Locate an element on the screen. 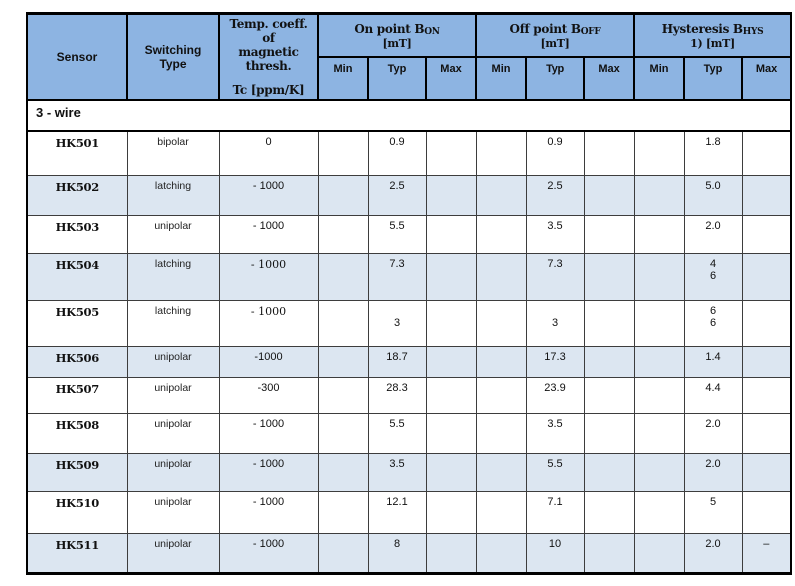 Image resolution: width=795 pixels, height=586 pixels. header-on-typ: Typ is located at coordinates (397, 78).